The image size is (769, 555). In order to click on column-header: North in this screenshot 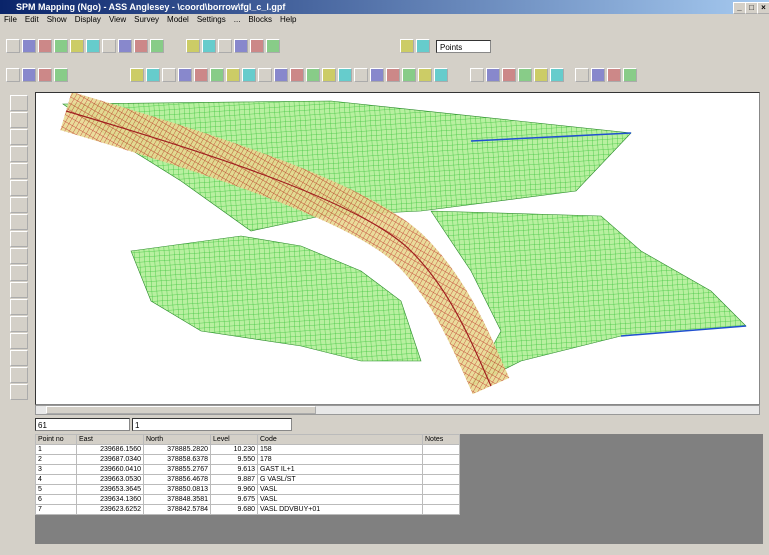, I will do `click(177, 439)`.